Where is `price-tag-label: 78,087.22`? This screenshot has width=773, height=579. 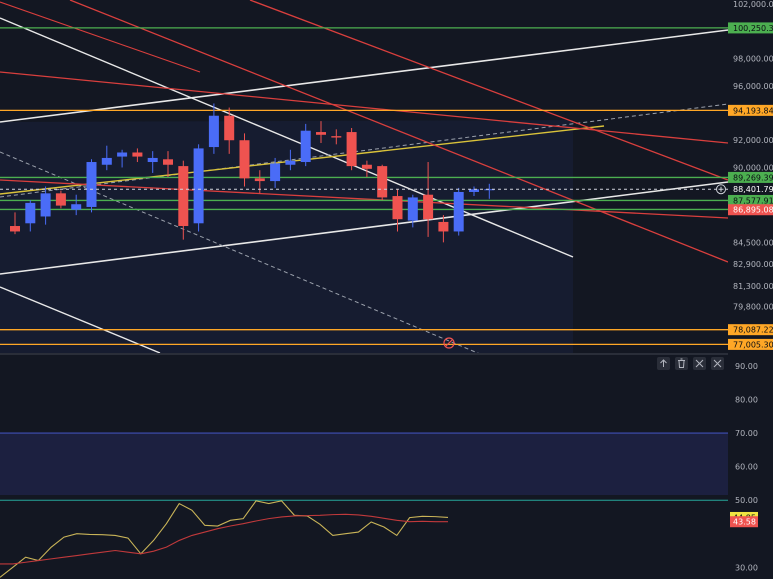
price-tag-label: 78,087.22 is located at coordinates (753, 330).